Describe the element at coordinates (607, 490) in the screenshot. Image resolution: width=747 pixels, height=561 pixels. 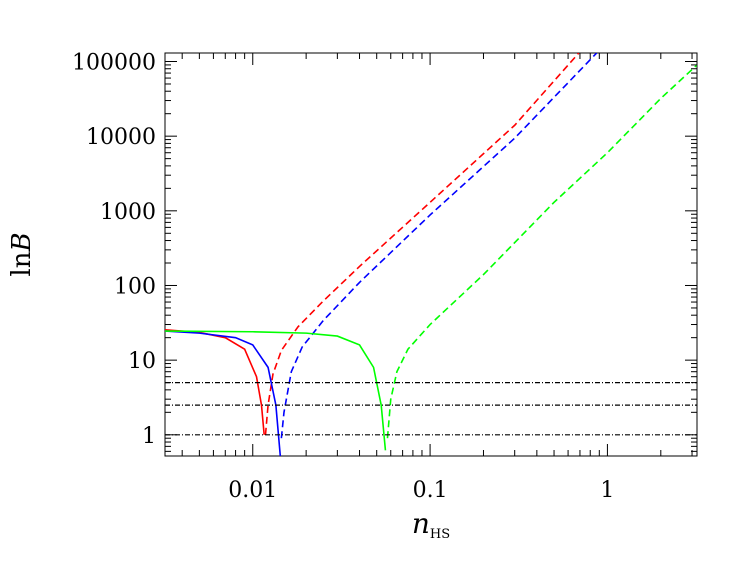
I see `x-tick-label: 1` at that location.